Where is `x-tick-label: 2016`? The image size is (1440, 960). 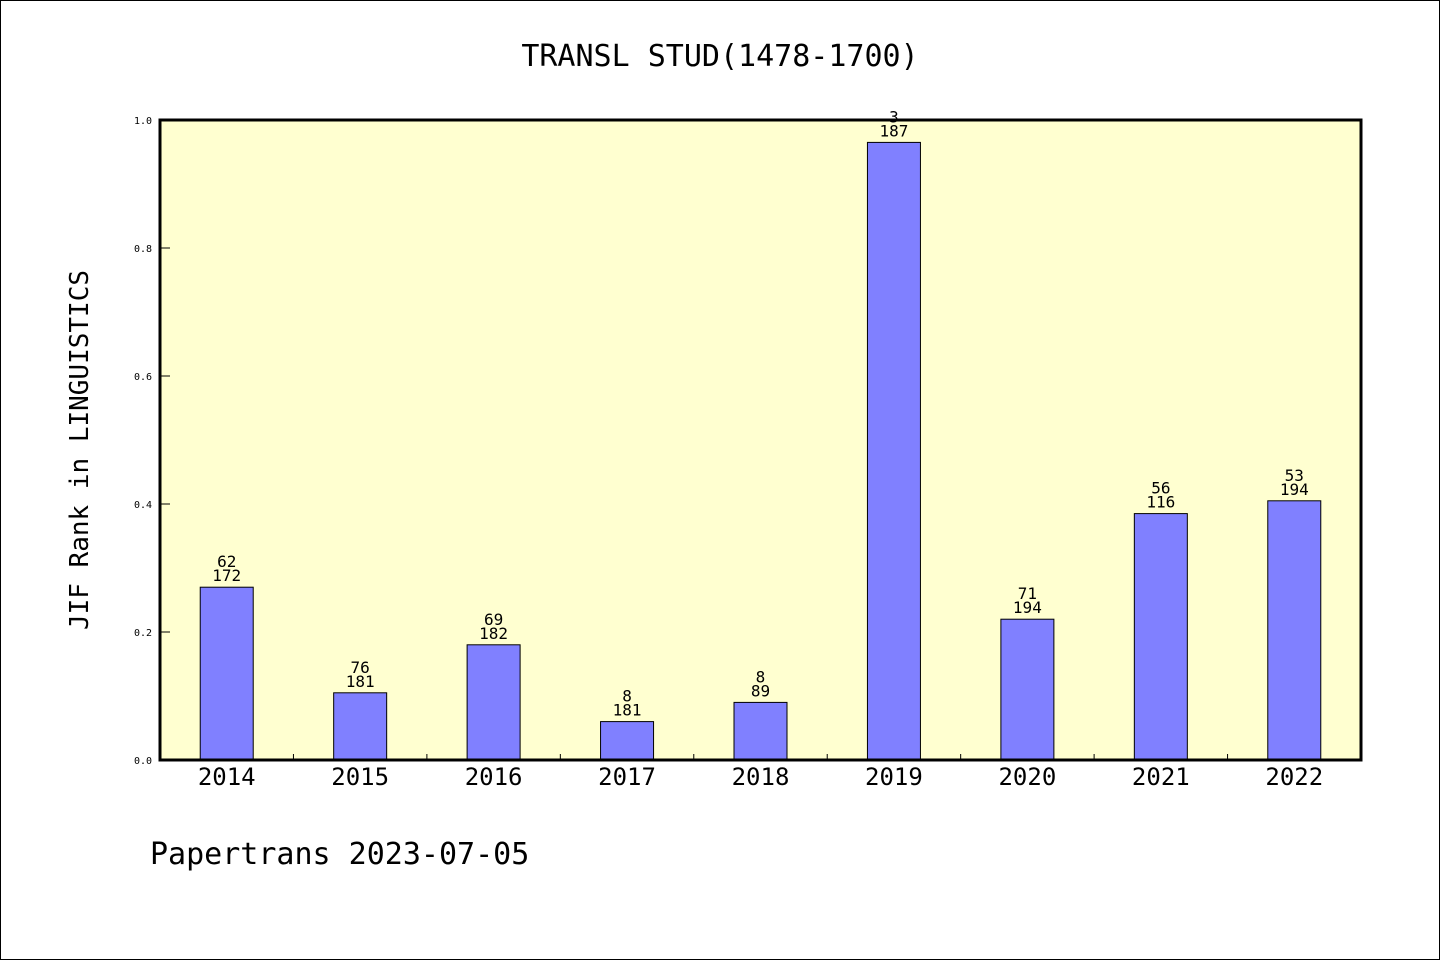
x-tick-label: 2016 is located at coordinates (494, 777).